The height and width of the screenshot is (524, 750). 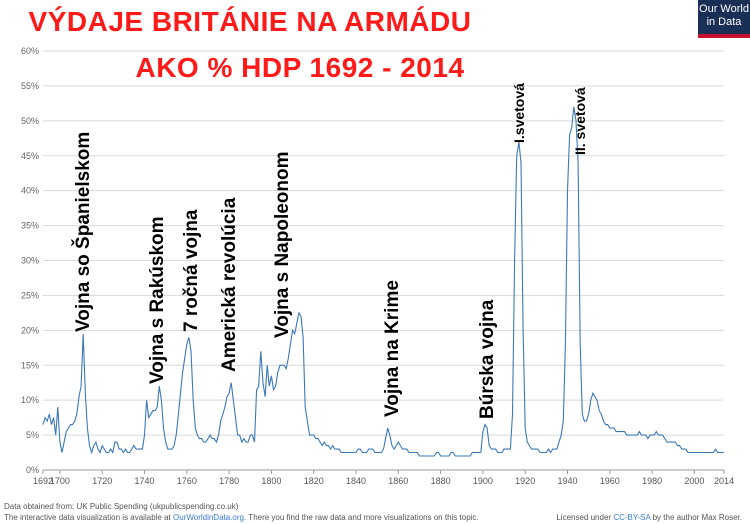 What do you see at coordinates (567, 481) in the screenshot?
I see `x-tick-label: 1940` at bounding box center [567, 481].